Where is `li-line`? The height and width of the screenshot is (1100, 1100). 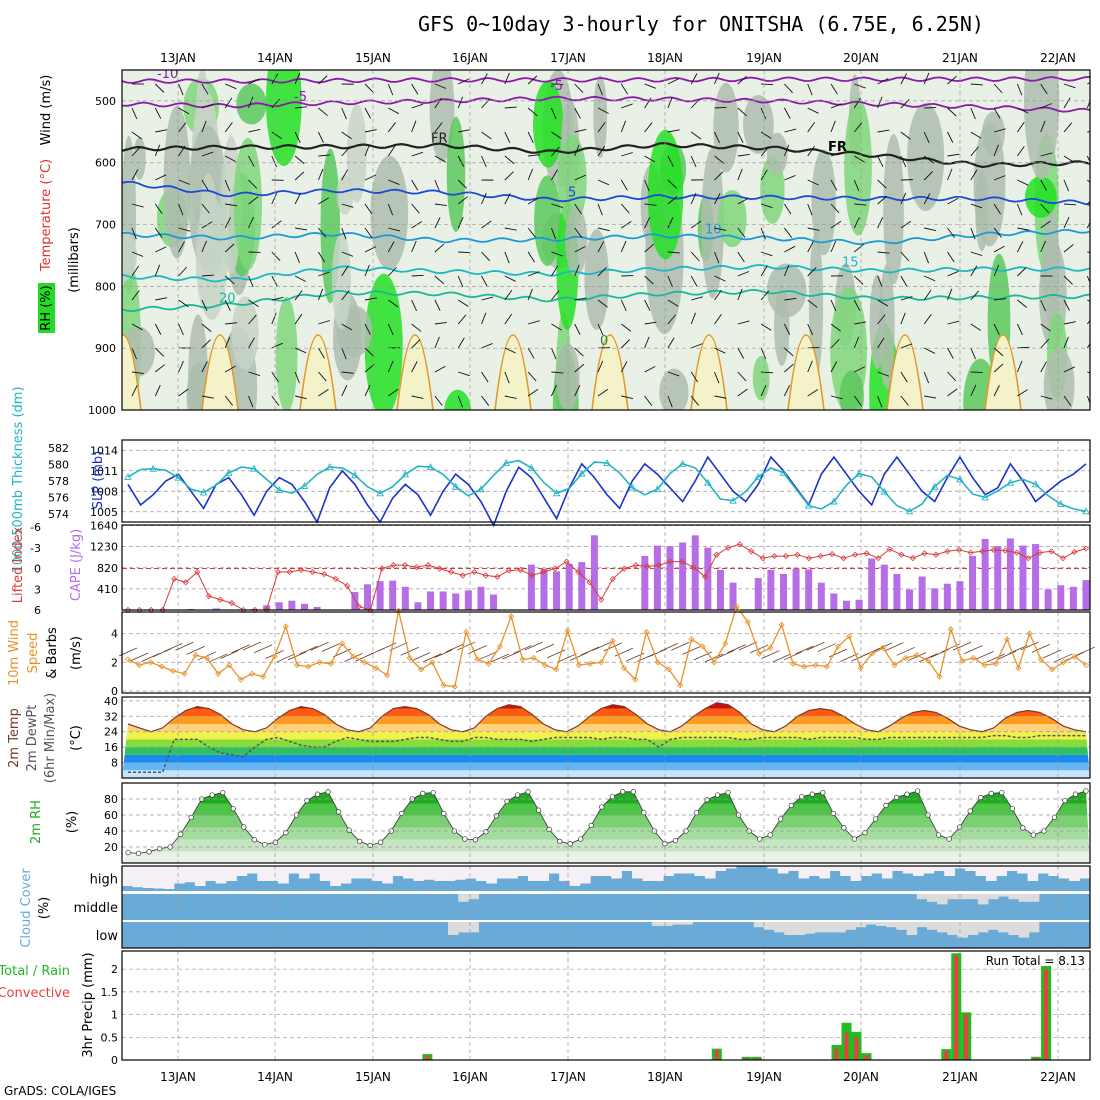
li-line is located at coordinates (607, 577).